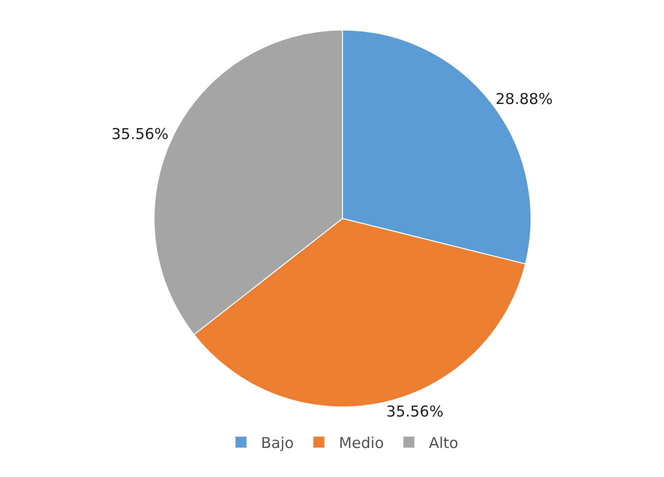  I want to click on legend-label: Medio, so click(361, 443).